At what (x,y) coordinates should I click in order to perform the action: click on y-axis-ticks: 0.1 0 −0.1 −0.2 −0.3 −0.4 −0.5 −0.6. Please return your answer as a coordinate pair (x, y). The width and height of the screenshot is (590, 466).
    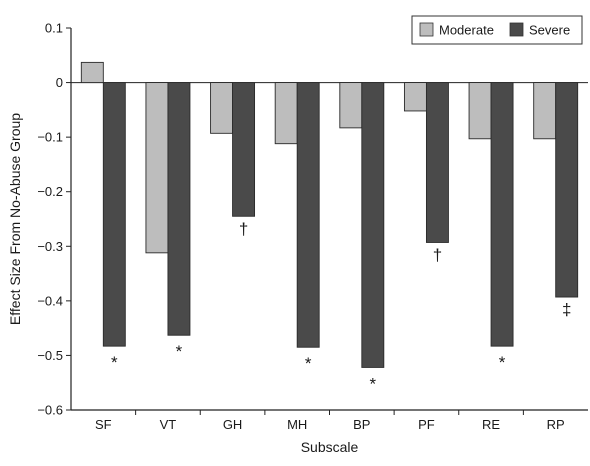
    Looking at the image, I should click on (54, 219).